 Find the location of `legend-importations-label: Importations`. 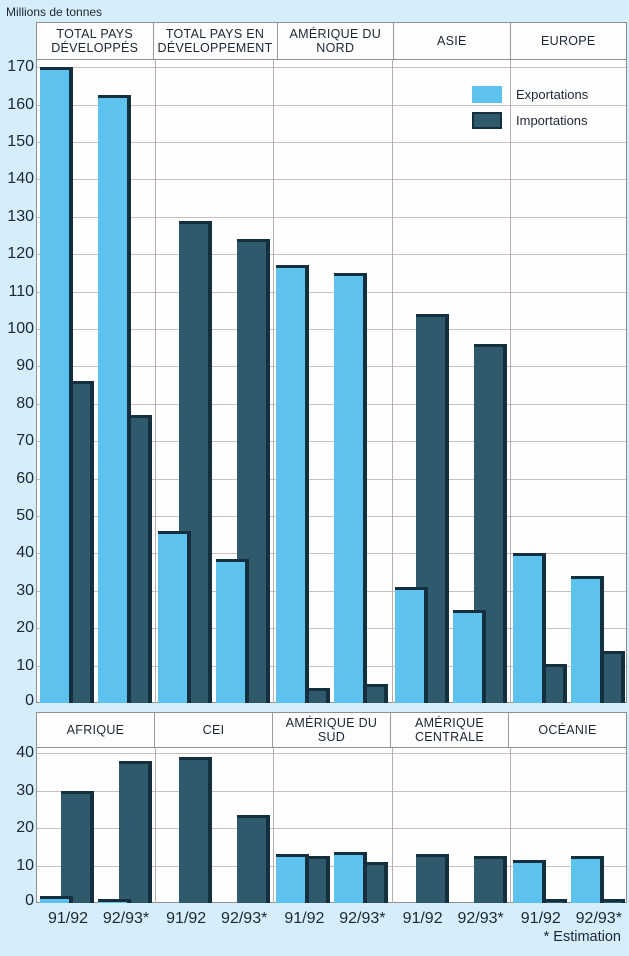

legend-importations-label: Importations is located at coordinates (552, 120).